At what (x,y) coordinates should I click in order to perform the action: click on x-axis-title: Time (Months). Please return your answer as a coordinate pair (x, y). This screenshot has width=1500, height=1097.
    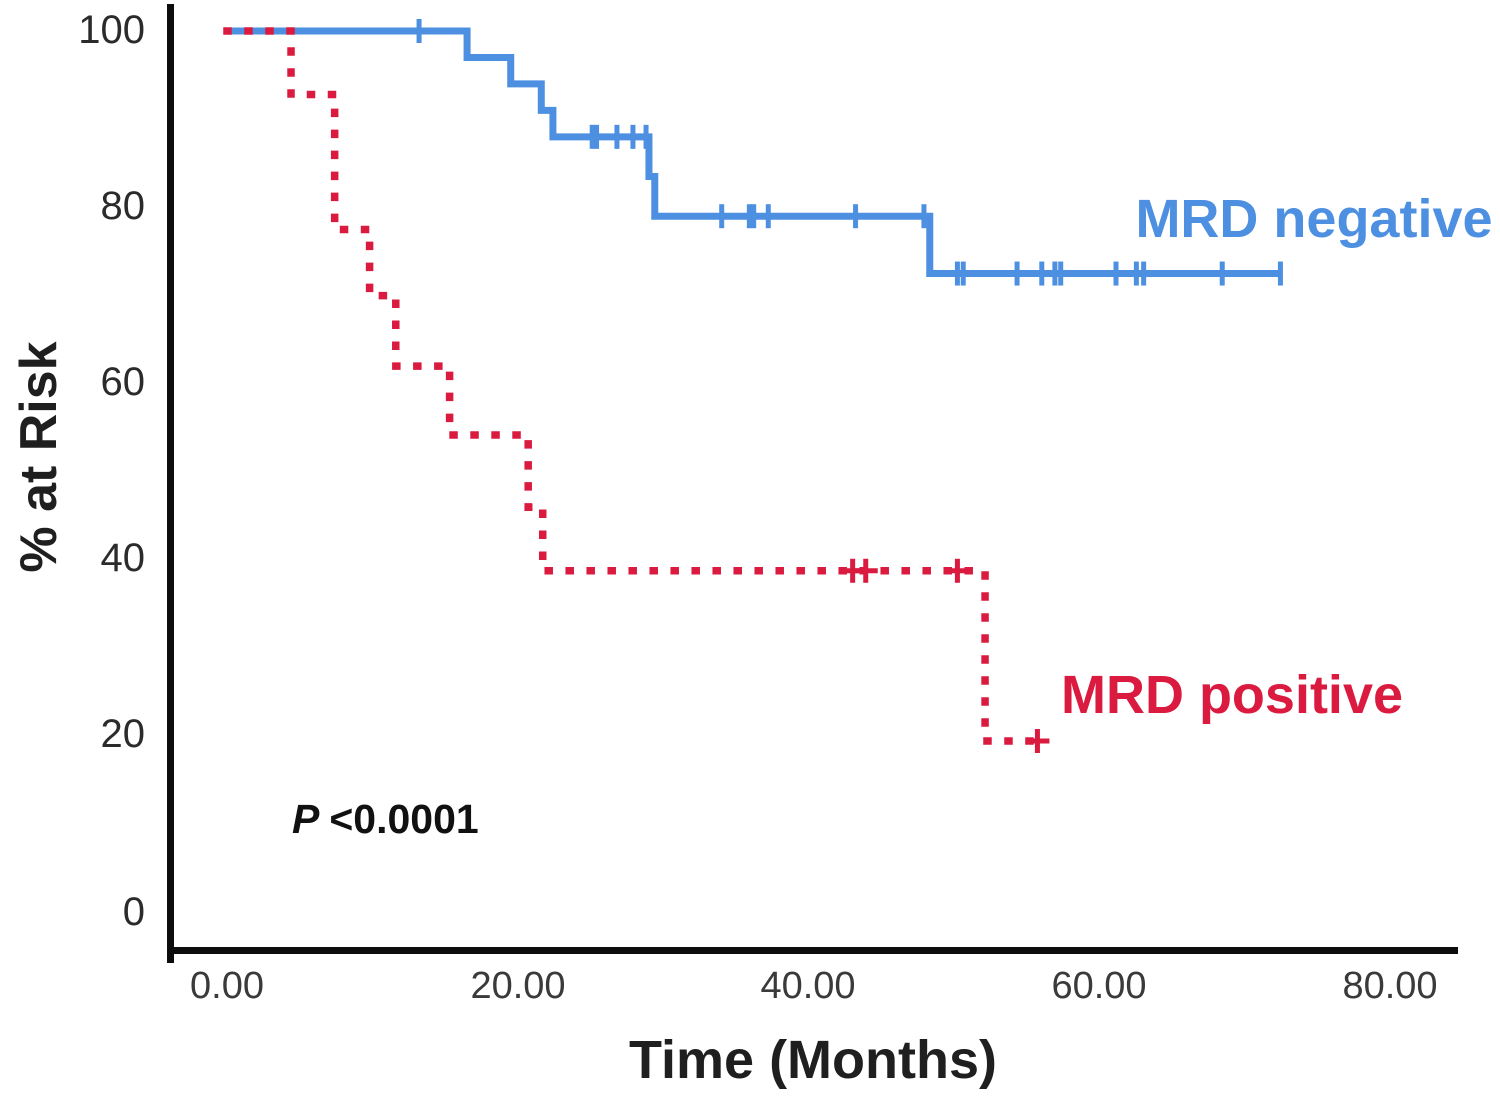
    Looking at the image, I should click on (813, 1060).